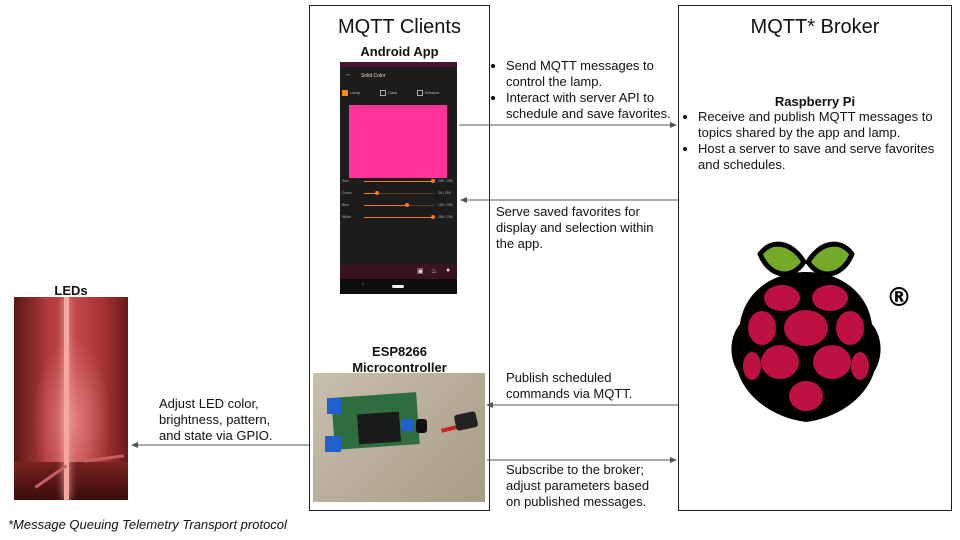 The width and height of the screenshot is (960, 540). Describe the element at coordinates (399, 351) in the screenshot. I see `esp-label-line1: ESP8266` at that location.